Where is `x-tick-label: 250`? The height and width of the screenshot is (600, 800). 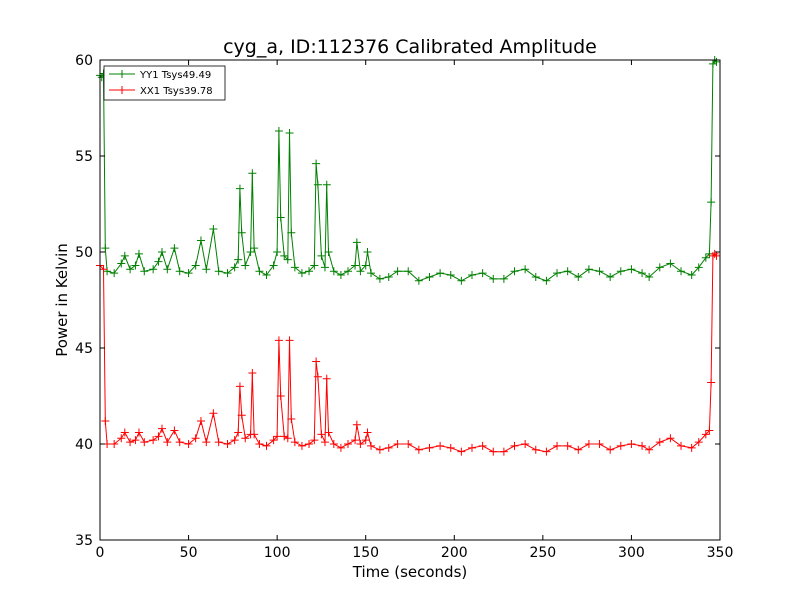 x-tick-label: 250 is located at coordinates (542, 553).